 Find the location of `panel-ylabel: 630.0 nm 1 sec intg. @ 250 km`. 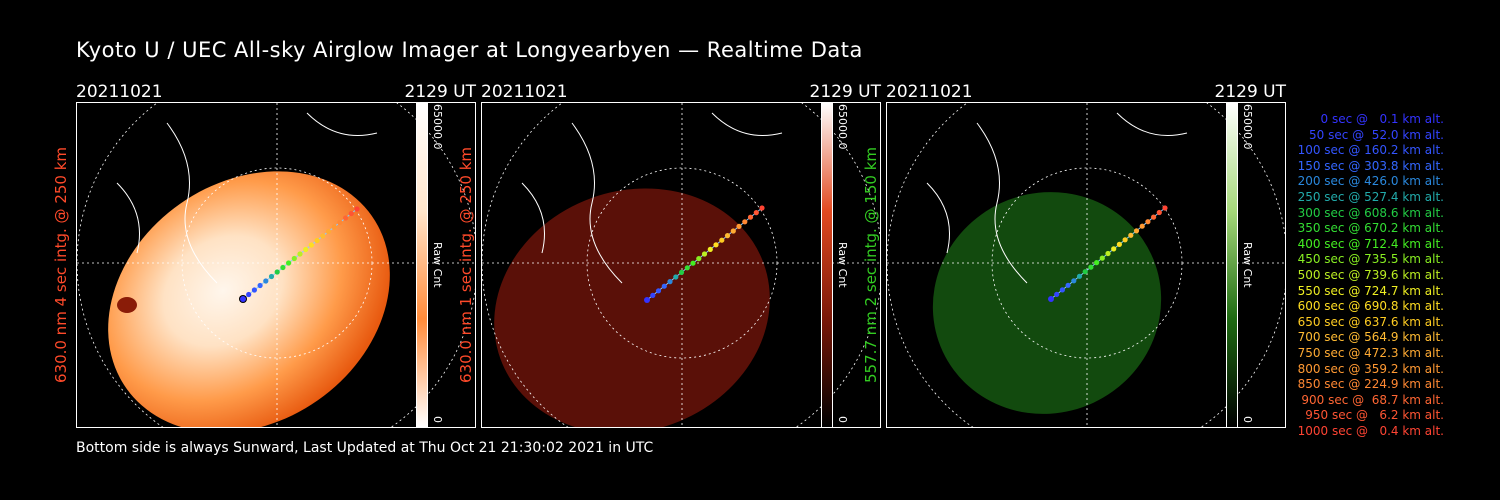

panel-ylabel: 630.0 nm 1 sec intg. @ 250 km is located at coordinates (466, 265).